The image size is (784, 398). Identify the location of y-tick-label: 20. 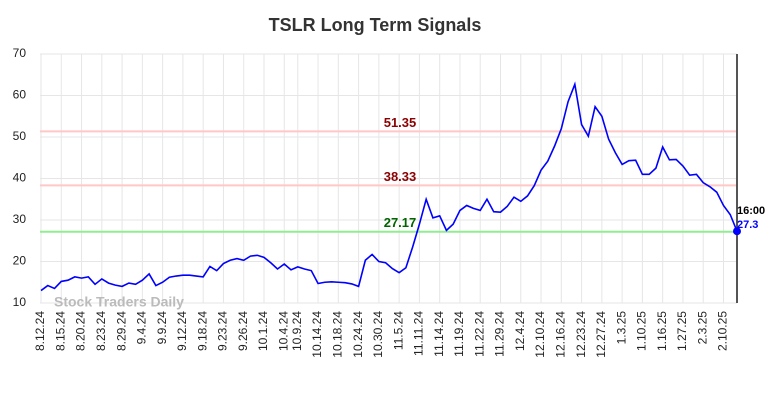
(20, 261).